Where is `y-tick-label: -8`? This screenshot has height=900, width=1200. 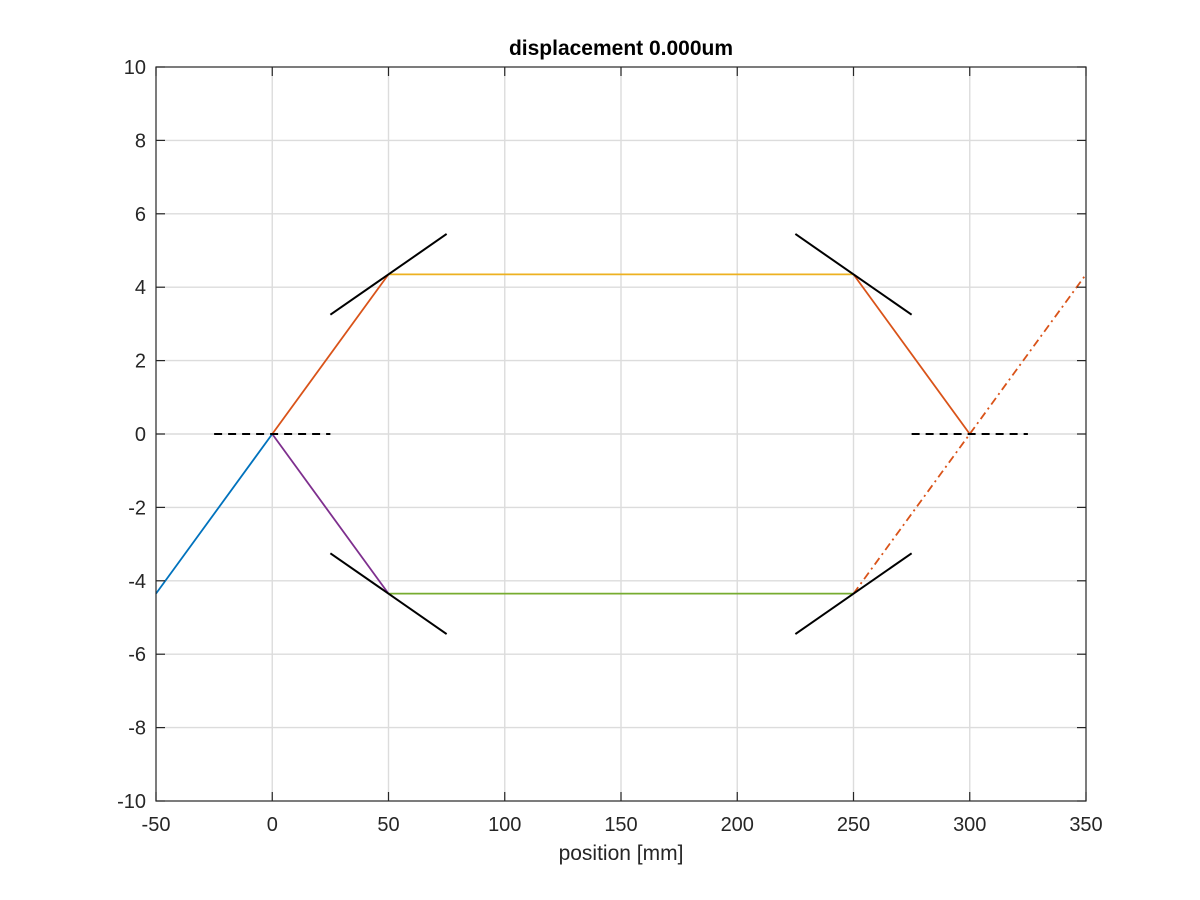 y-tick-label: -8 is located at coordinates (137, 729).